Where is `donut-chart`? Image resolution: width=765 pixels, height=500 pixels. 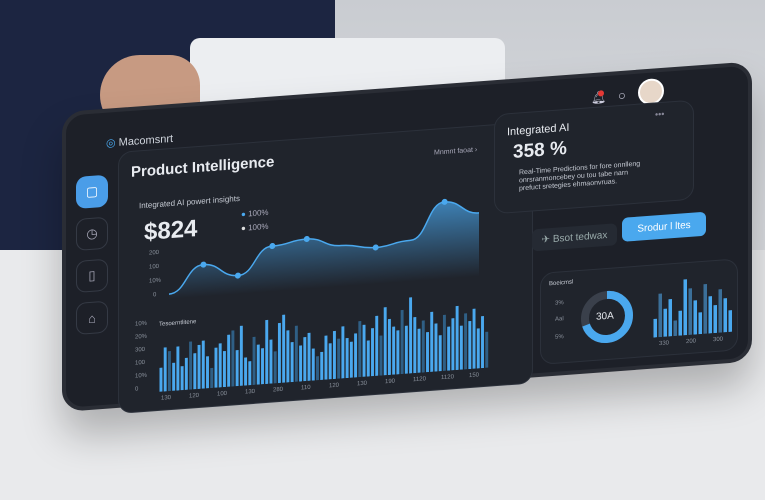 donut-chart is located at coordinates (607, 317).